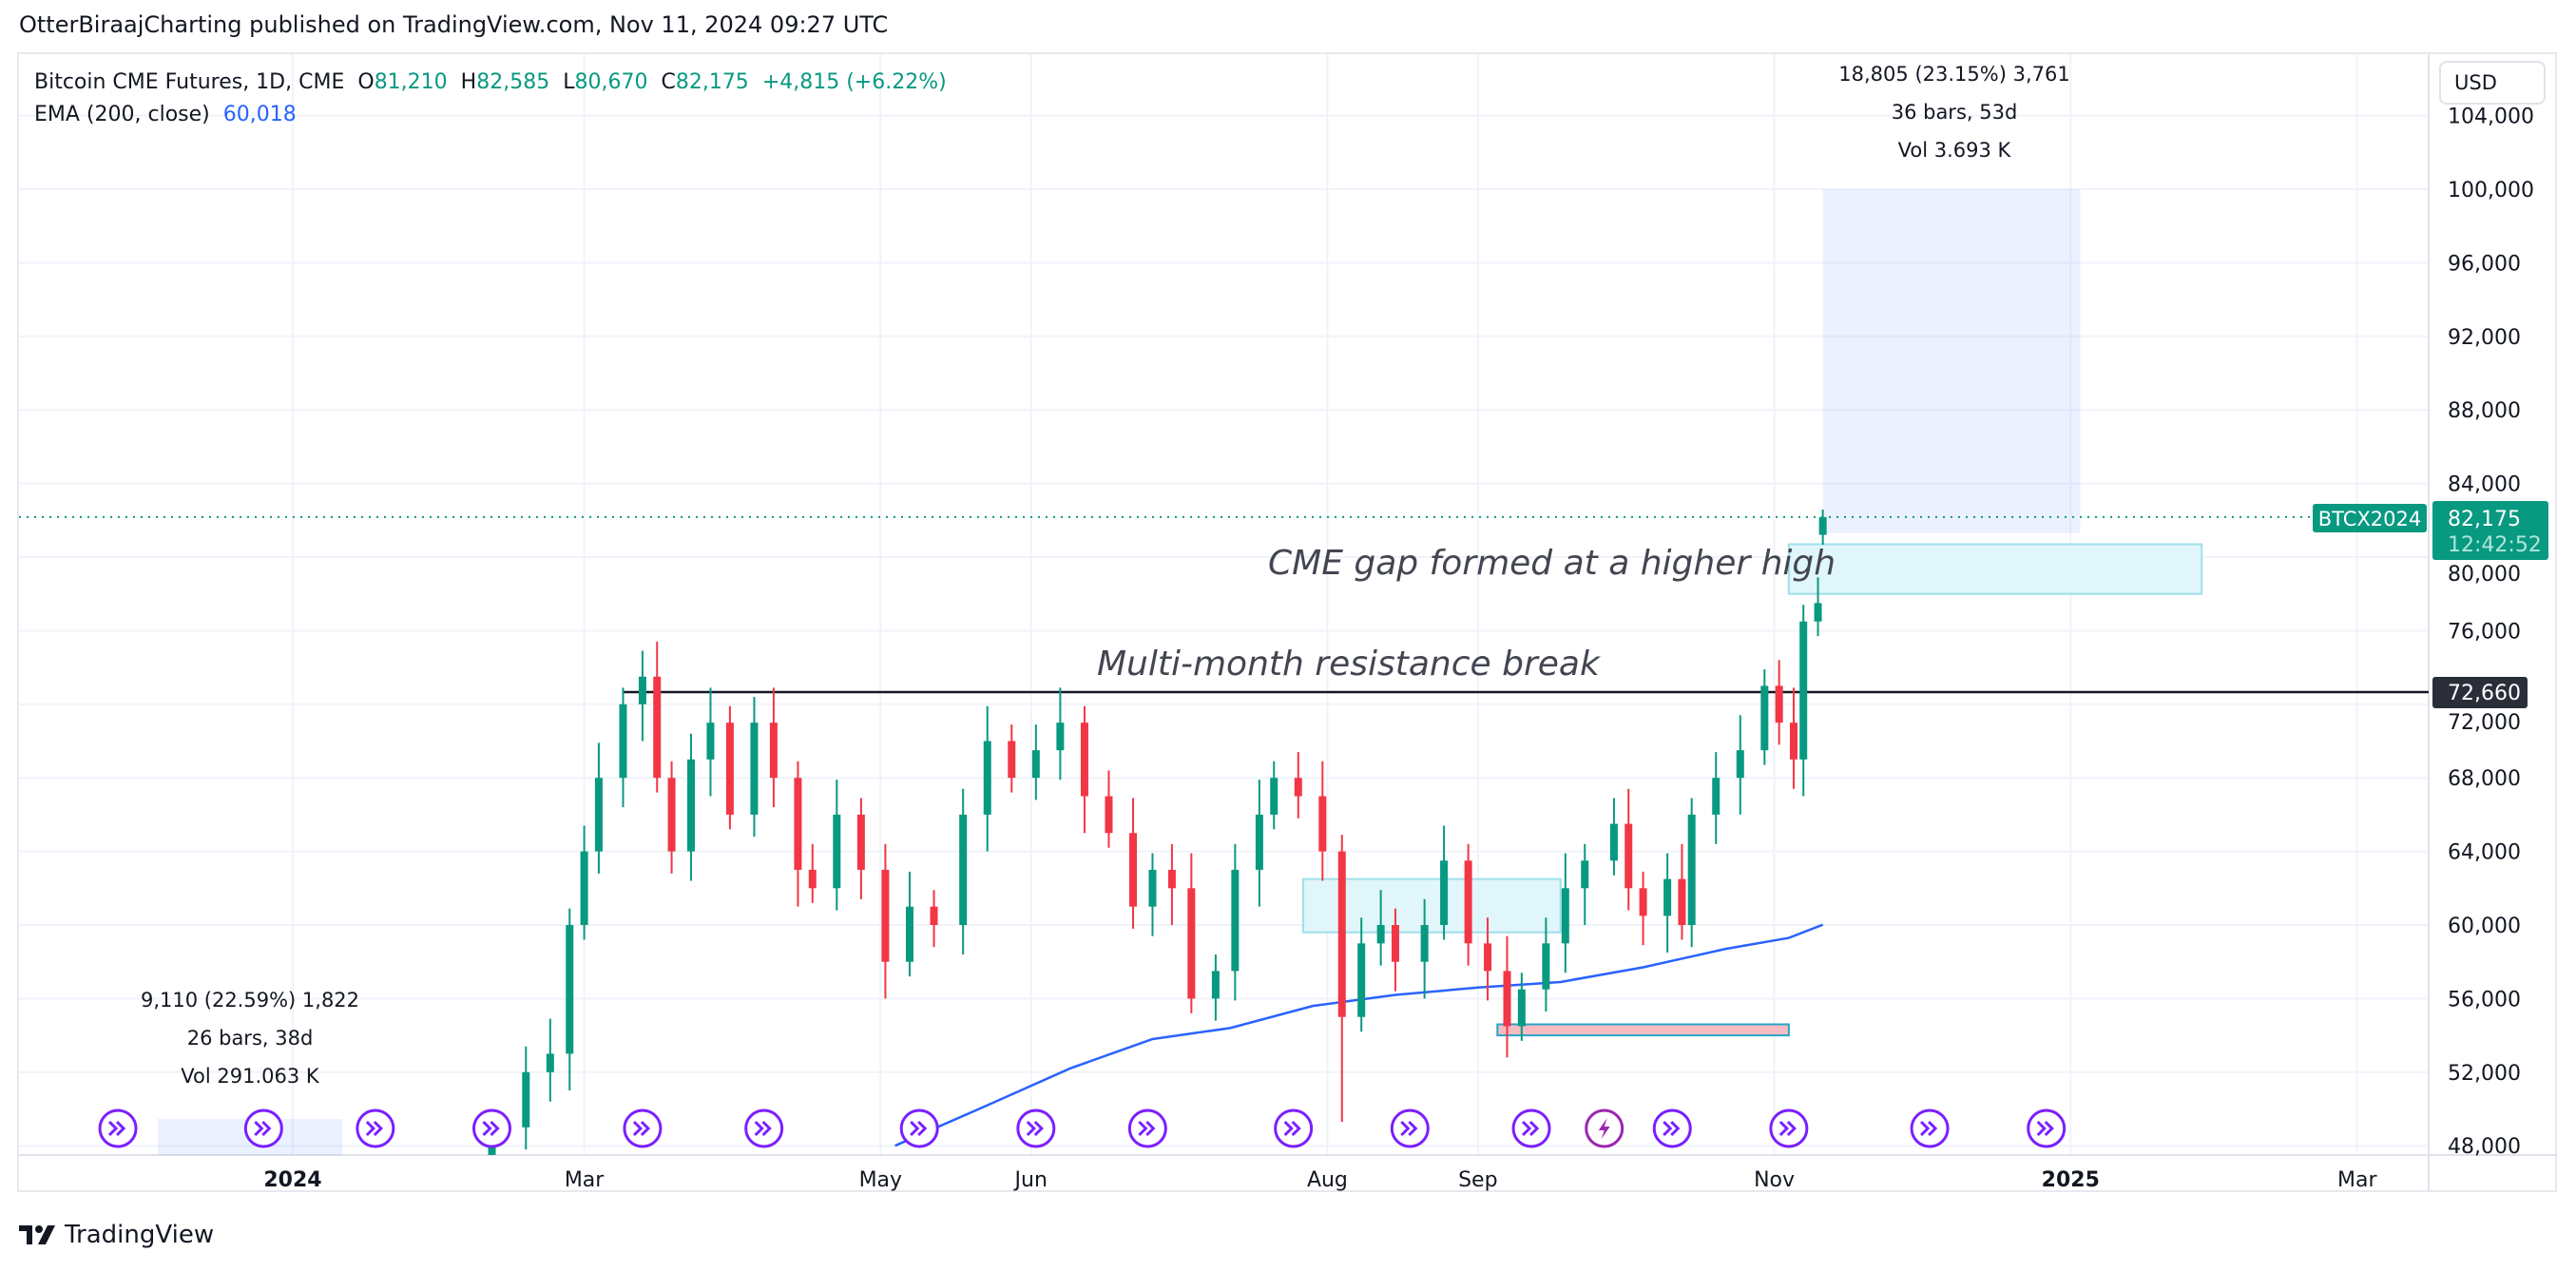  I want to click on measure-bottom-change: 9,110 (22.59%) 1,822, so click(250, 1000).